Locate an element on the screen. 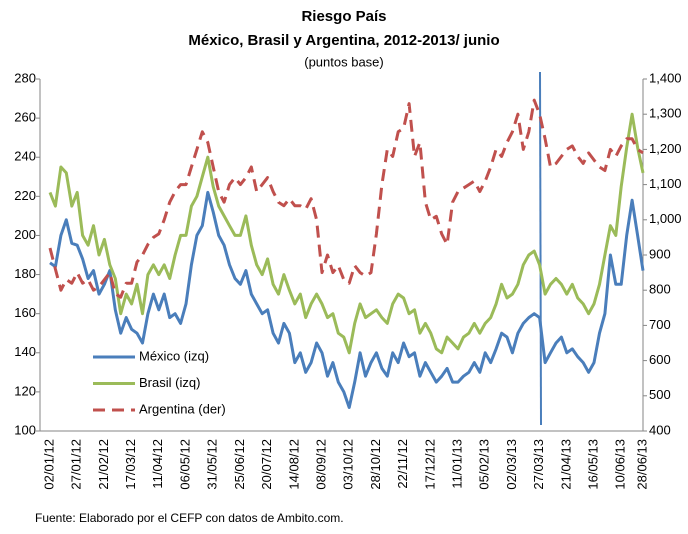 This screenshot has width=688, height=534. x-tick-label: 16/05/13 is located at coordinates (592, 464).